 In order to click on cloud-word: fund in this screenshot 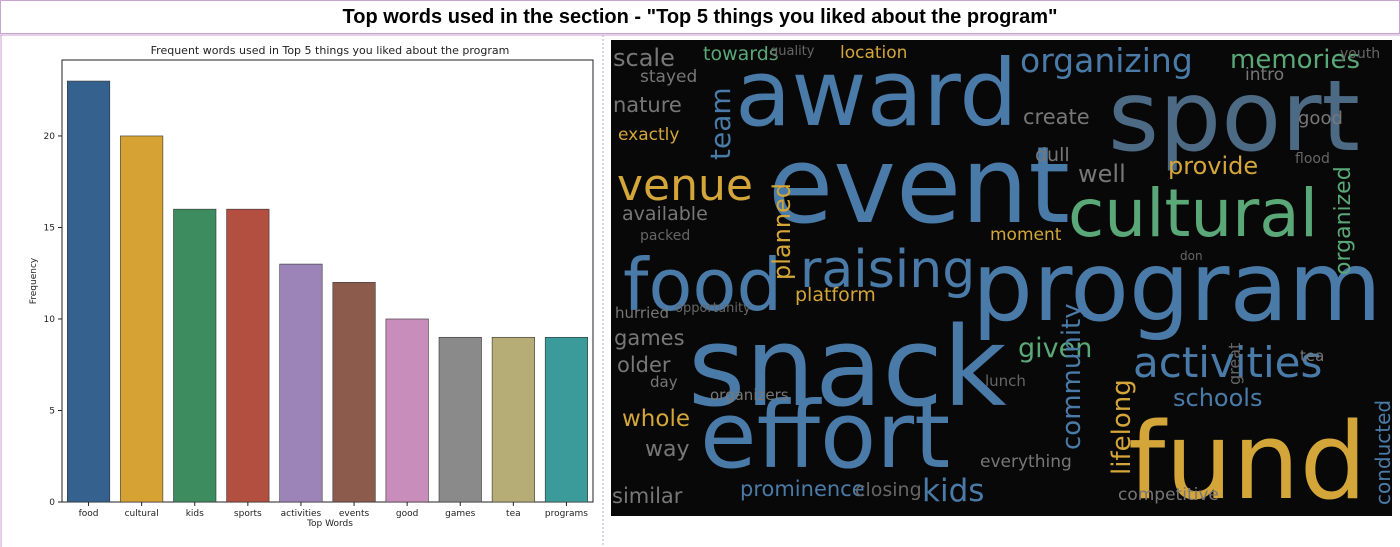, I will do `click(1247, 461)`.